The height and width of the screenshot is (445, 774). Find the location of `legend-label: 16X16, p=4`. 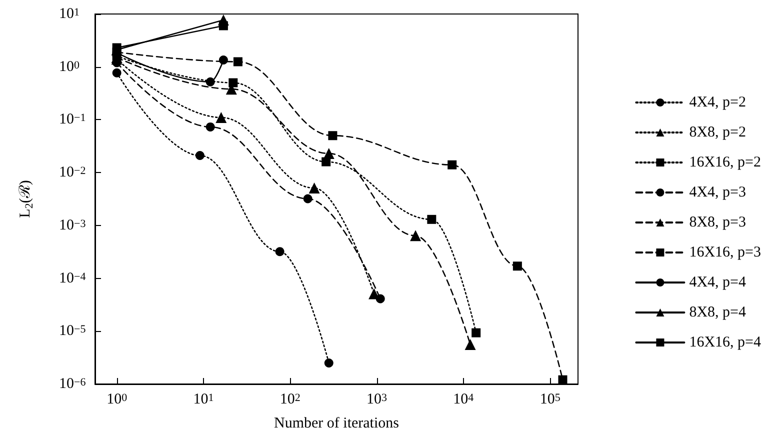

legend-label: 16X16, p=4 is located at coordinates (725, 342).